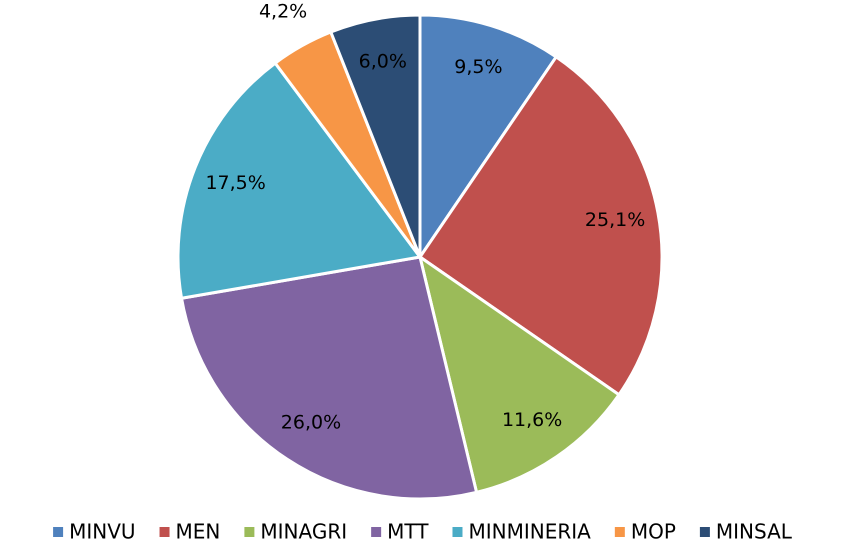  Describe the element at coordinates (532, 420) in the screenshot. I see `data-label: 11,6%` at that location.